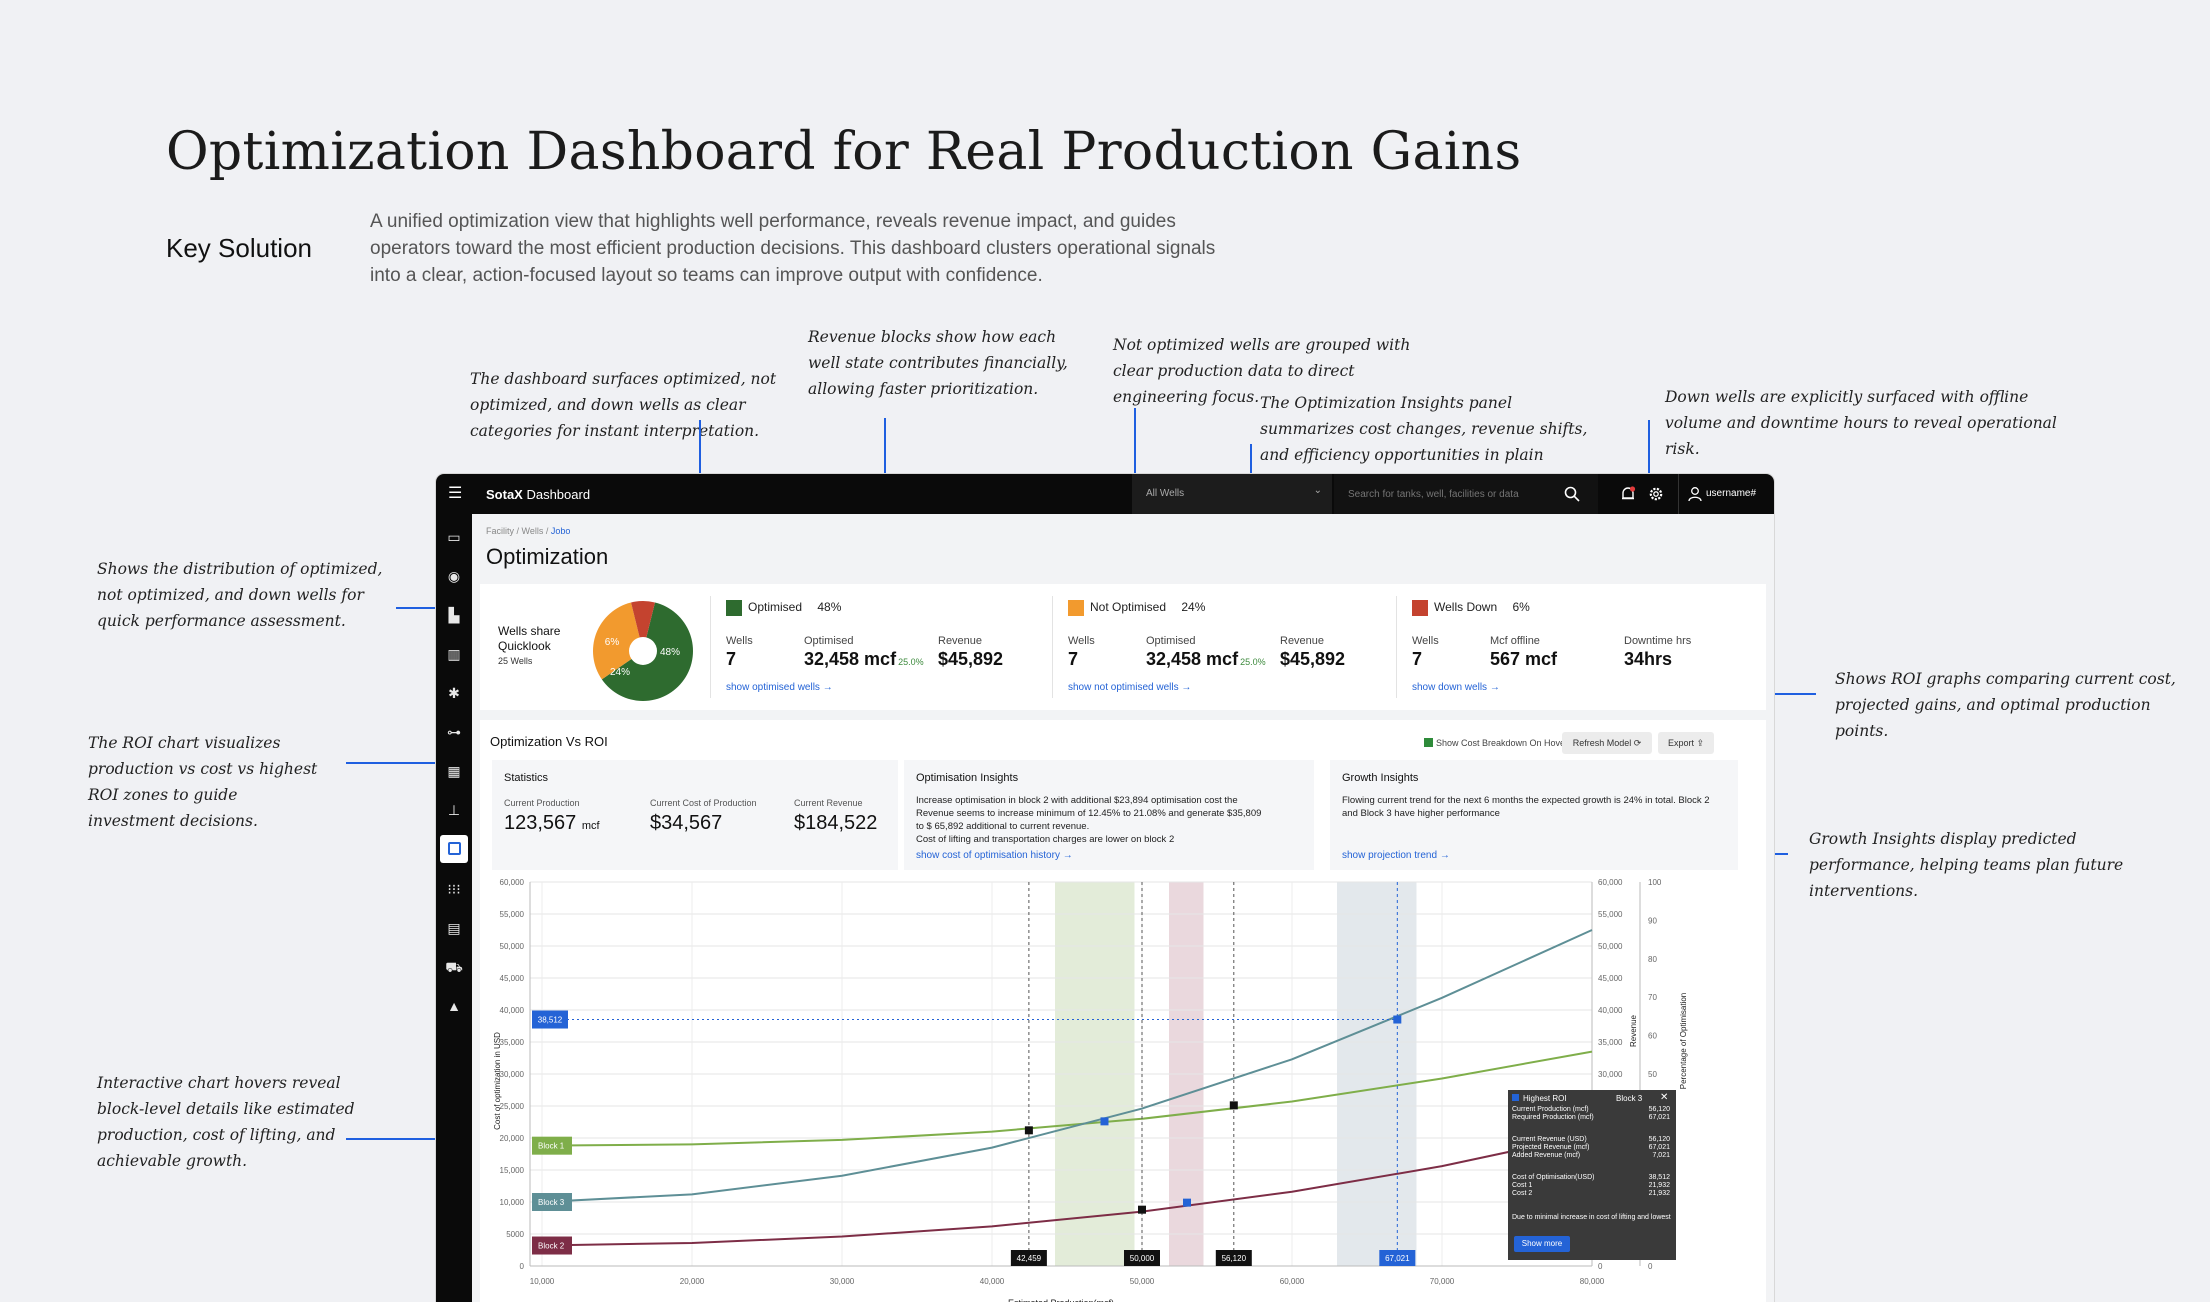 The height and width of the screenshot is (1302, 2210). What do you see at coordinates (1539, 1098) in the screenshot?
I see `tooltip-title: Highest ROI` at bounding box center [1539, 1098].